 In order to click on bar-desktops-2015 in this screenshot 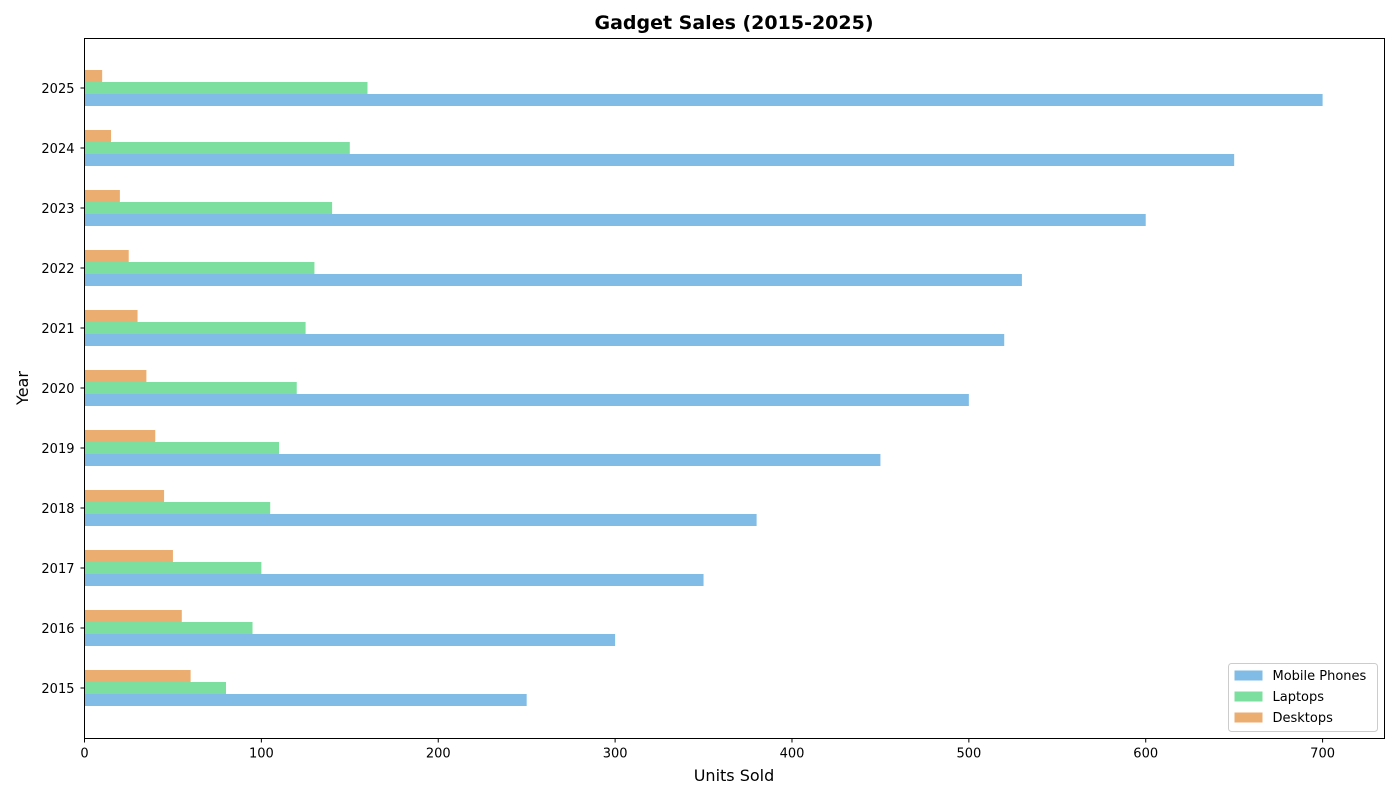, I will do `click(137, 676)`.